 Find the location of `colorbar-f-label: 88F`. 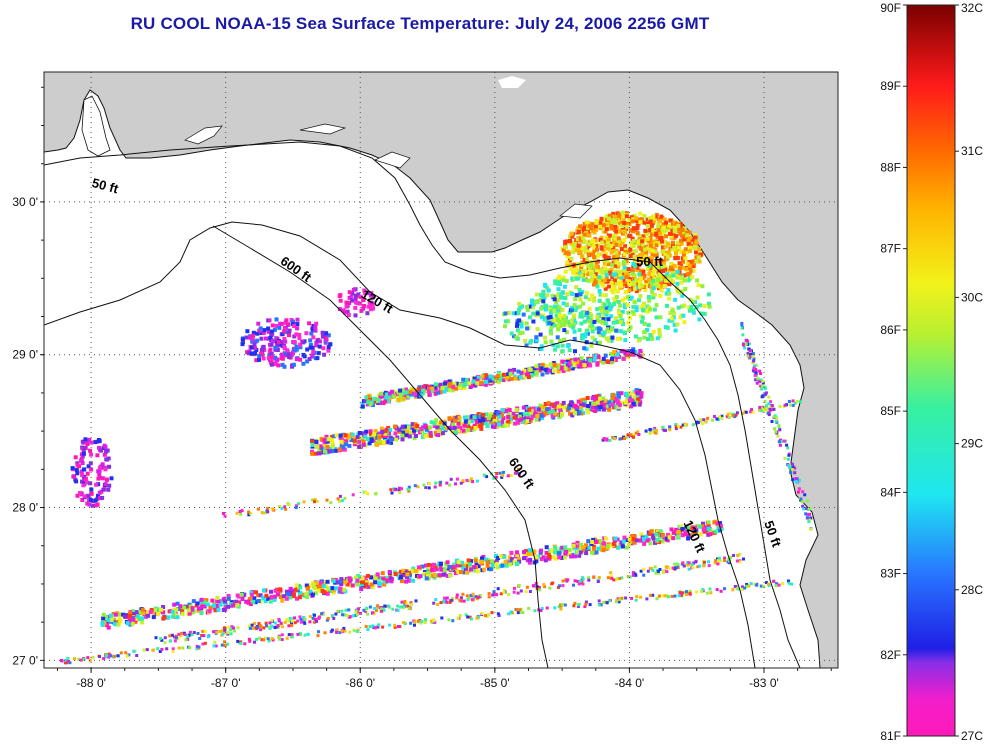

colorbar-f-label: 88F is located at coordinates (890, 167).